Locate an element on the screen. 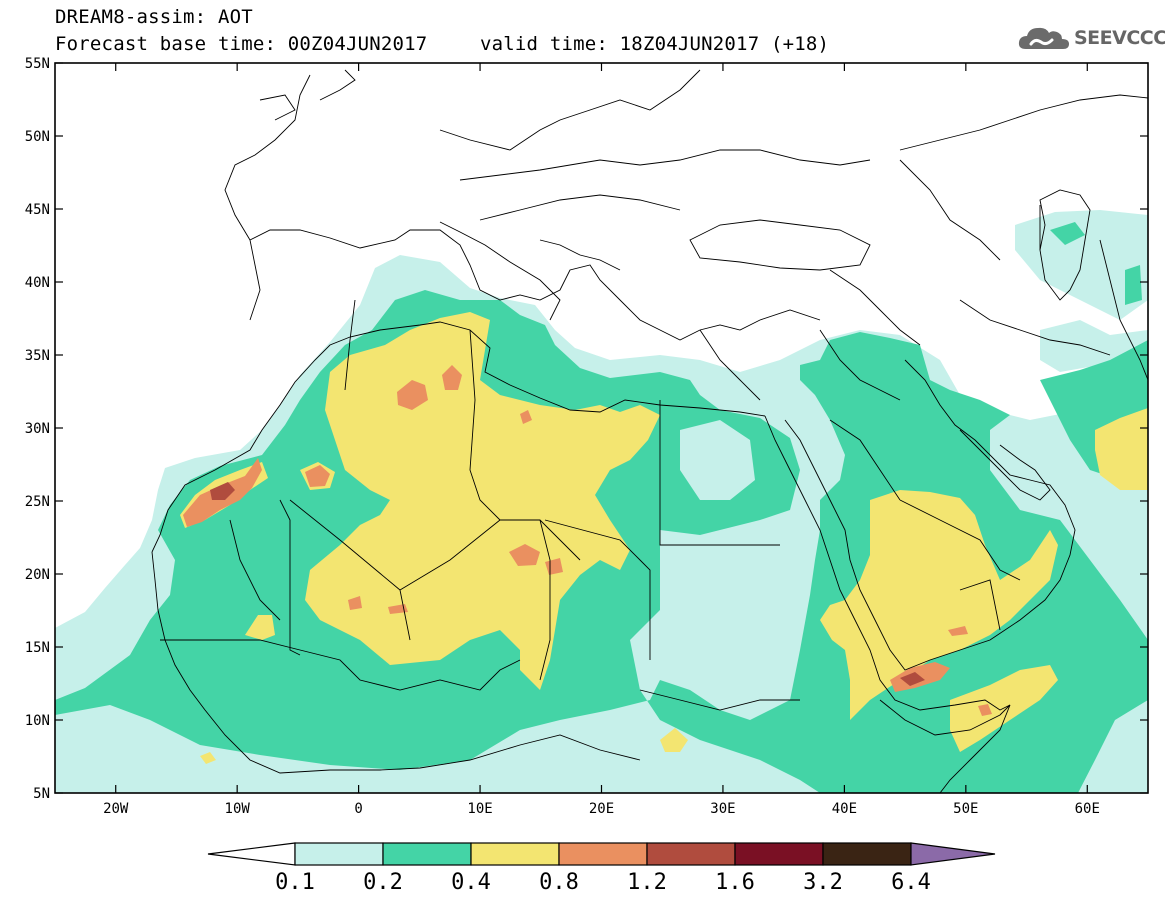 This screenshot has height=905, width=1165. lat-tick-label: 45N is located at coordinates (37, 210).